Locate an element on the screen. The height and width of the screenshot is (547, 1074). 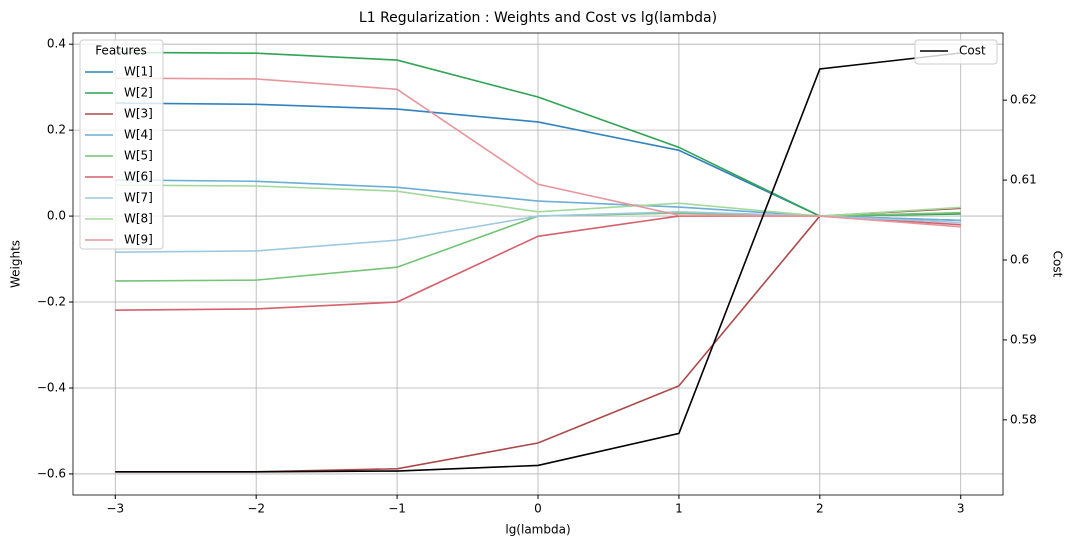
x-tick-label: 3 is located at coordinates (961, 509).